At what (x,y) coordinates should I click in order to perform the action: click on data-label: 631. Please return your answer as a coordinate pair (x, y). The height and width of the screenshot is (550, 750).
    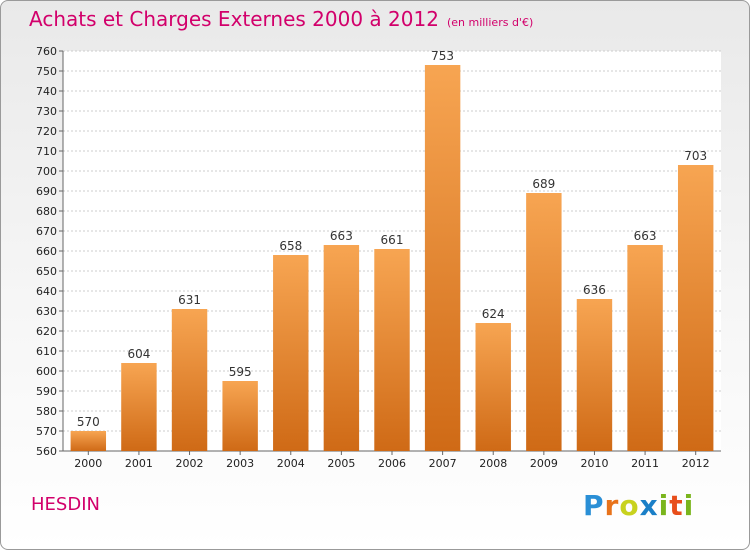
    Looking at the image, I should click on (189, 300).